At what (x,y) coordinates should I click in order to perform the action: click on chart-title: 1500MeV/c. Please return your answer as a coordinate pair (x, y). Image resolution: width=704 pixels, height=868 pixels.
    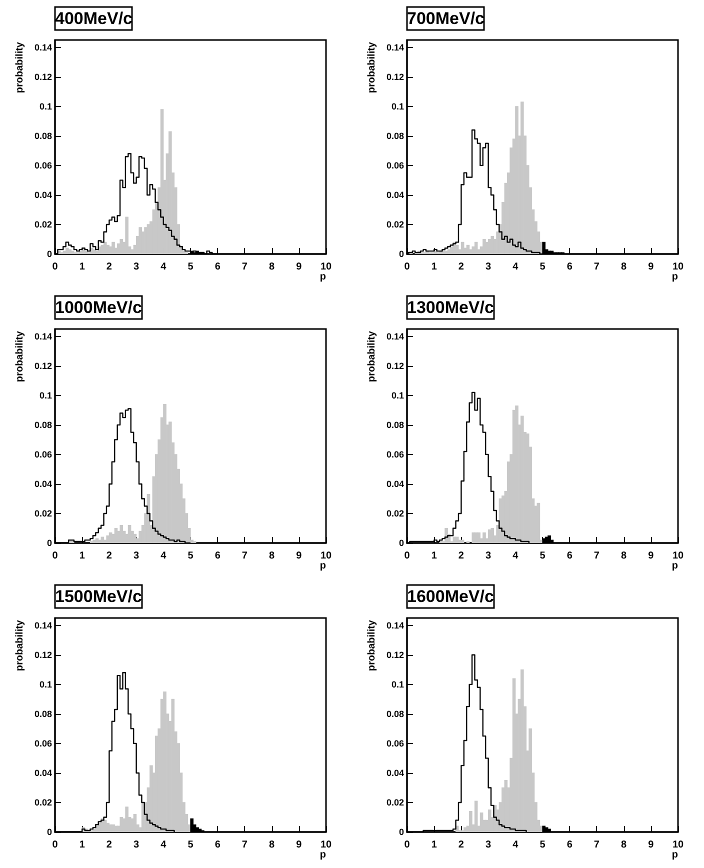
    Looking at the image, I should click on (98, 596).